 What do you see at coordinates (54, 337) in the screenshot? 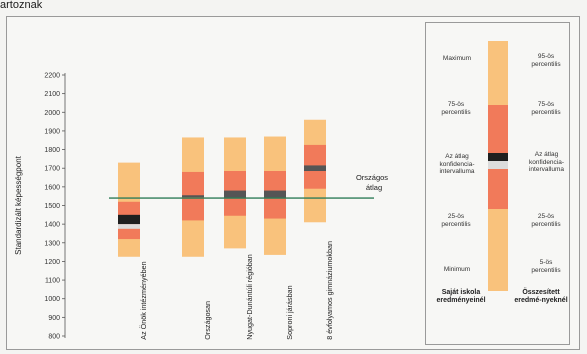
I see `y-tick-label: 800` at bounding box center [54, 337].